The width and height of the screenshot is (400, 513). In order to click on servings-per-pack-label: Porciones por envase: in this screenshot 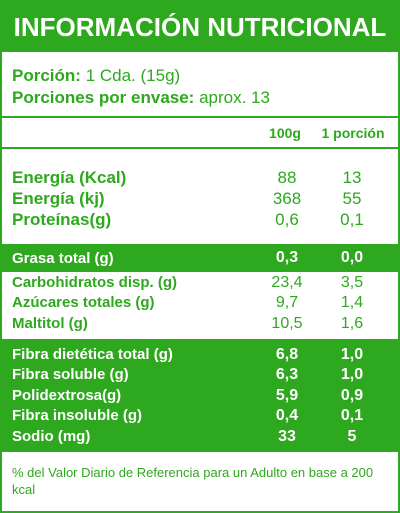, I will do `click(103, 97)`.